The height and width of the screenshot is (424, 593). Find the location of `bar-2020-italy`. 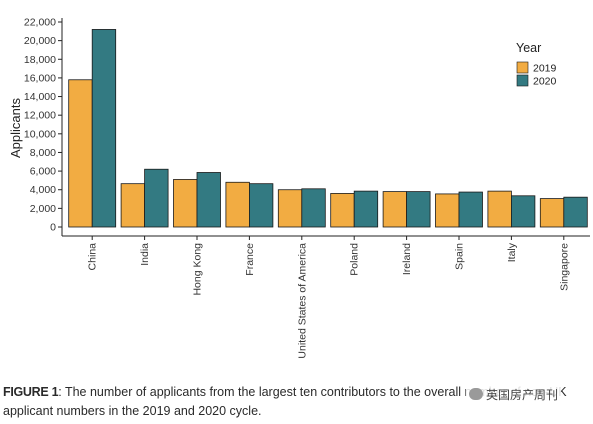

bar-2020-italy is located at coordinates (523, 211).